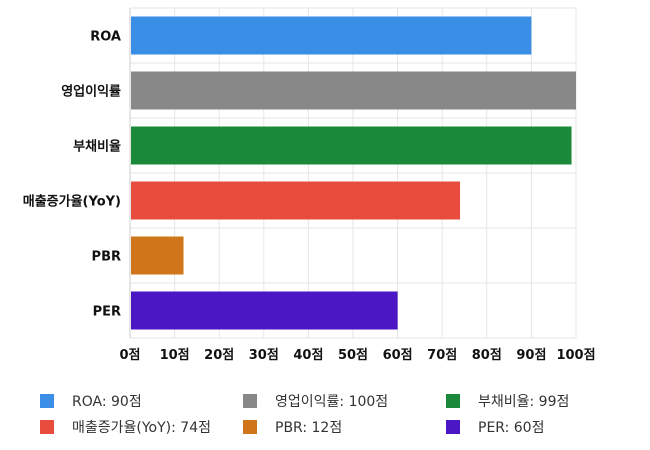  I want to click on legend-item: 영업이익률: 100점, so click(344, 401).